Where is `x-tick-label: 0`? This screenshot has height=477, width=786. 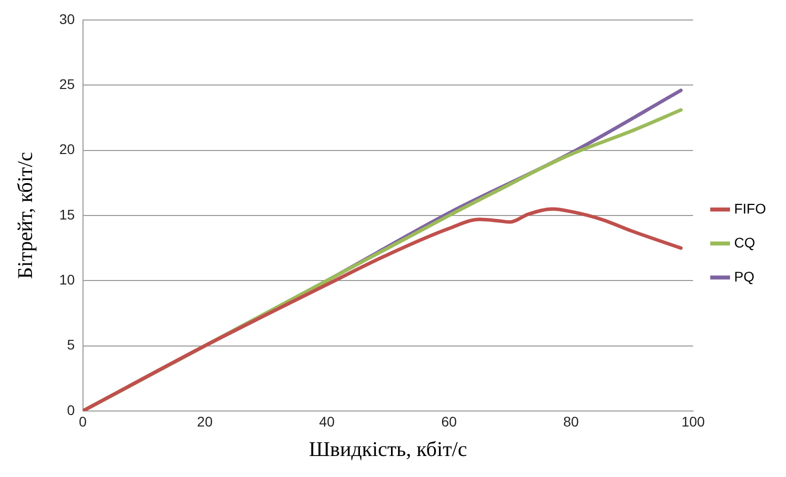 x-tick-label: 0 is located at coordinates (82, 421).